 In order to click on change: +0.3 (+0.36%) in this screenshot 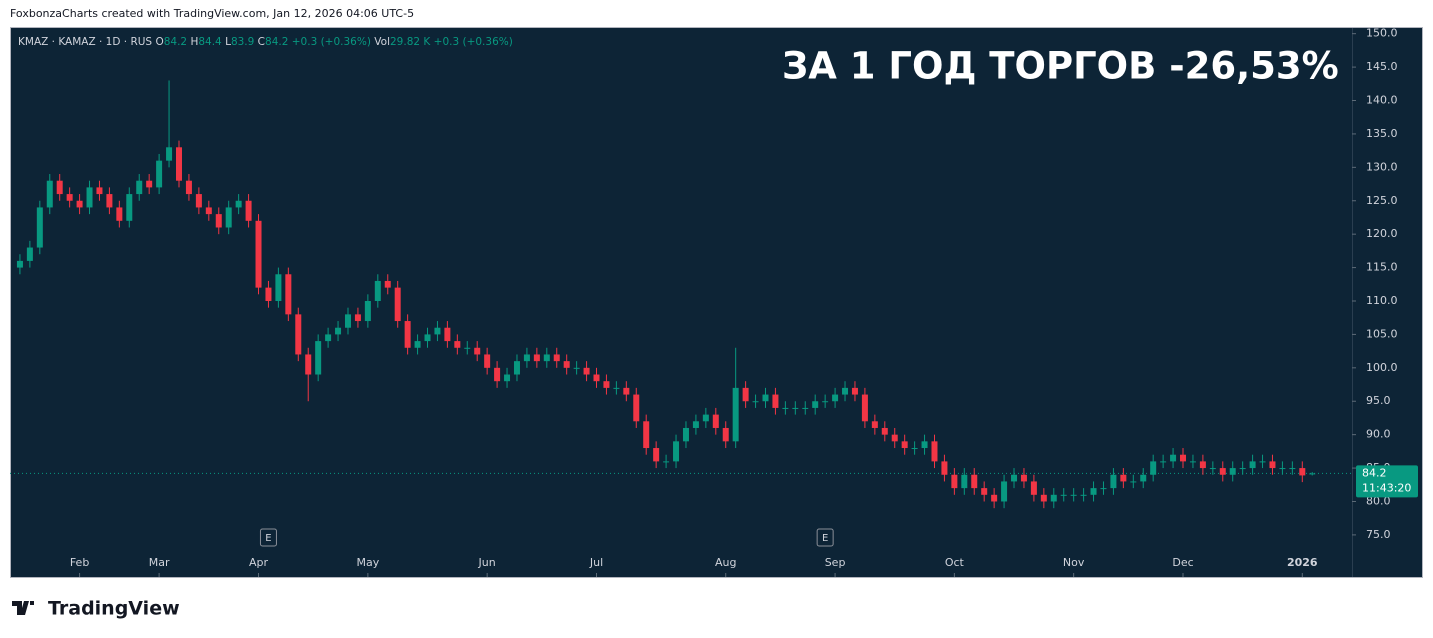, I will do `click(331, 42)`.